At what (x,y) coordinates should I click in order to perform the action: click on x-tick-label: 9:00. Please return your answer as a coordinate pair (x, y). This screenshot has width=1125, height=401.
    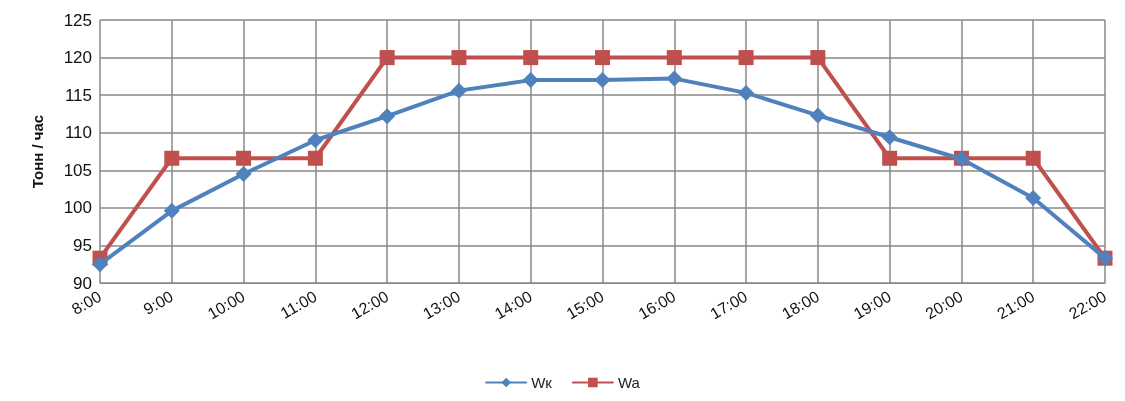
    Looking at the image, I should click on (158, 302).